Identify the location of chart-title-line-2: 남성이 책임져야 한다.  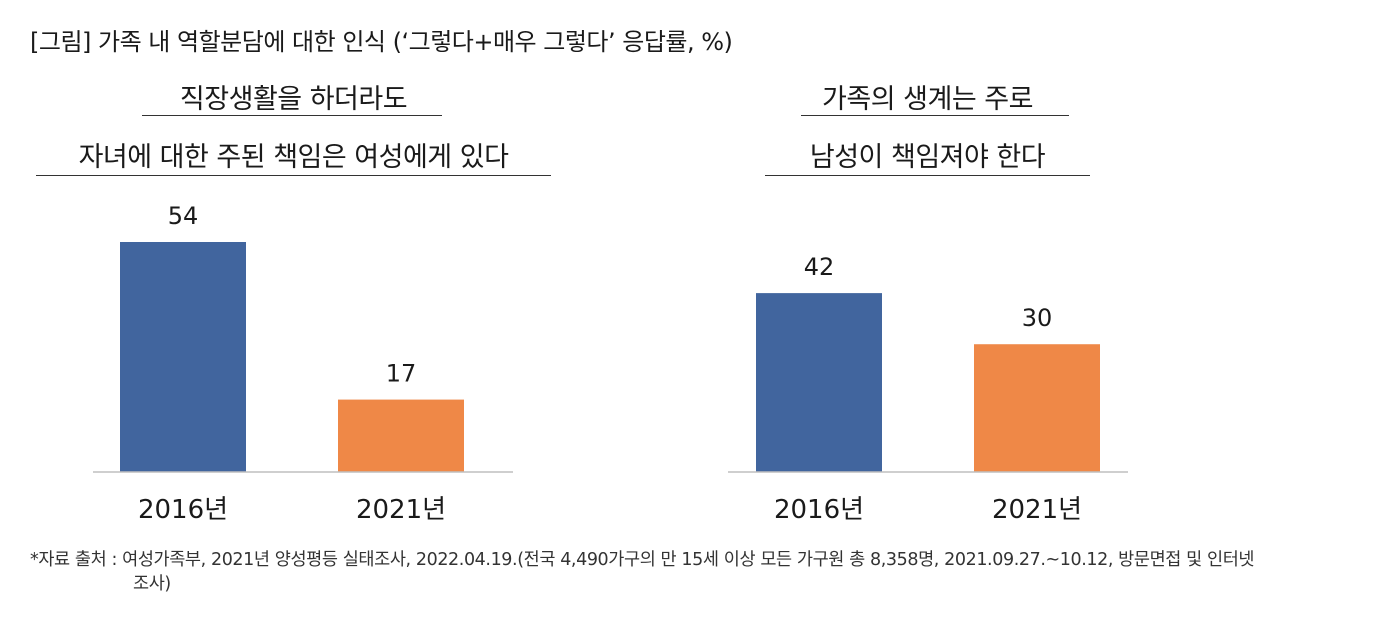
(927, 157).